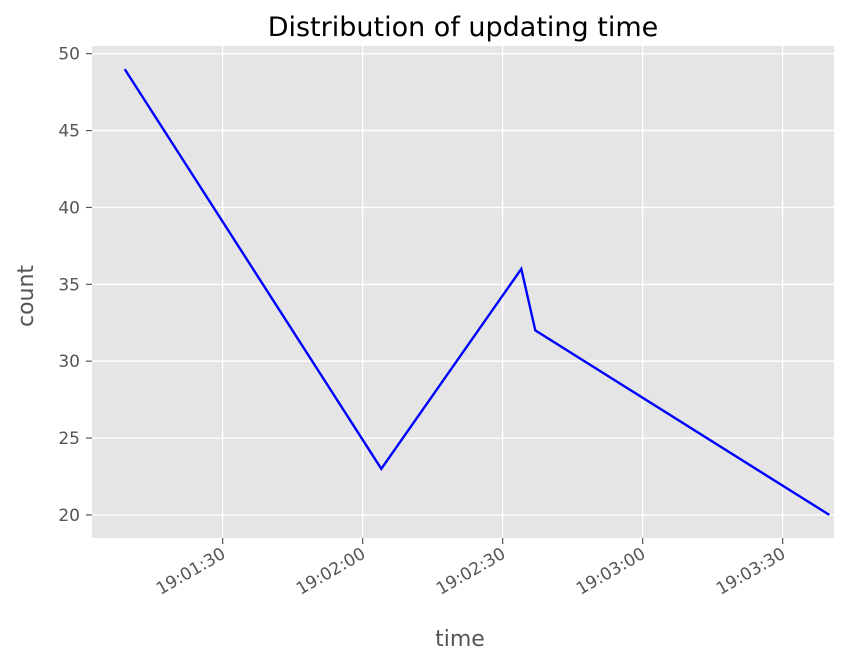 This screenshot has height=666, width=845. What do you see at coordinates (69, 362) in the screenshot?
I see `y-tick-label: 30` at bounding box center [69, 362].